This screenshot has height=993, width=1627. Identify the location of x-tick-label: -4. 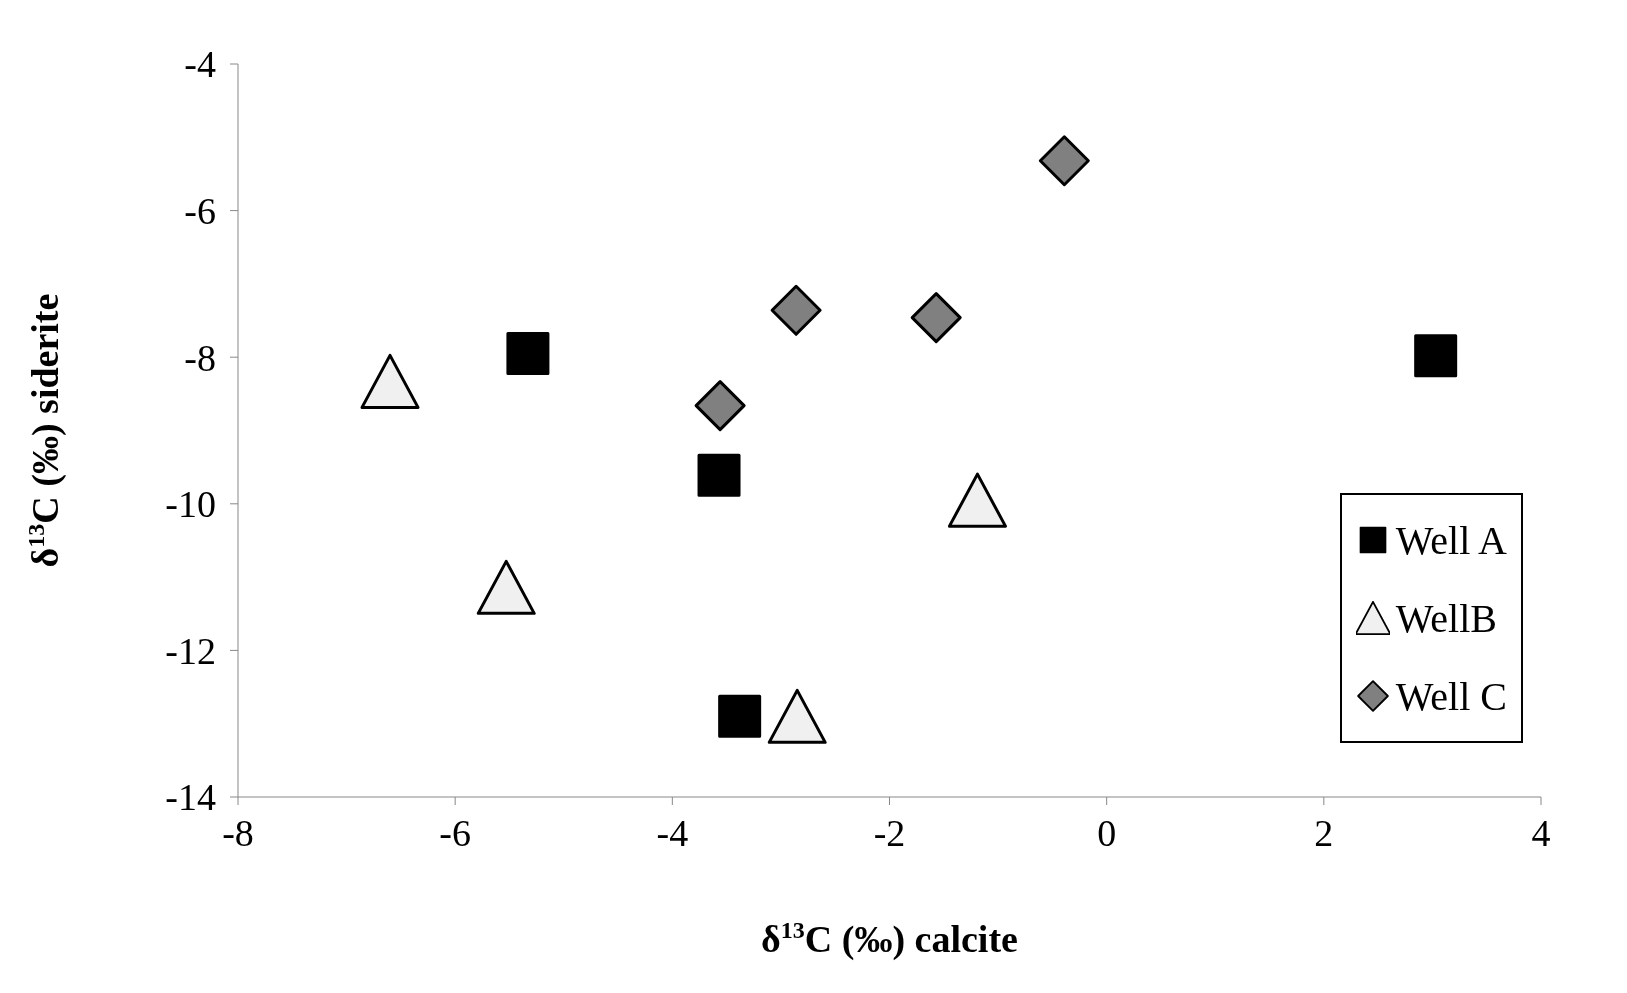
(672, 832).